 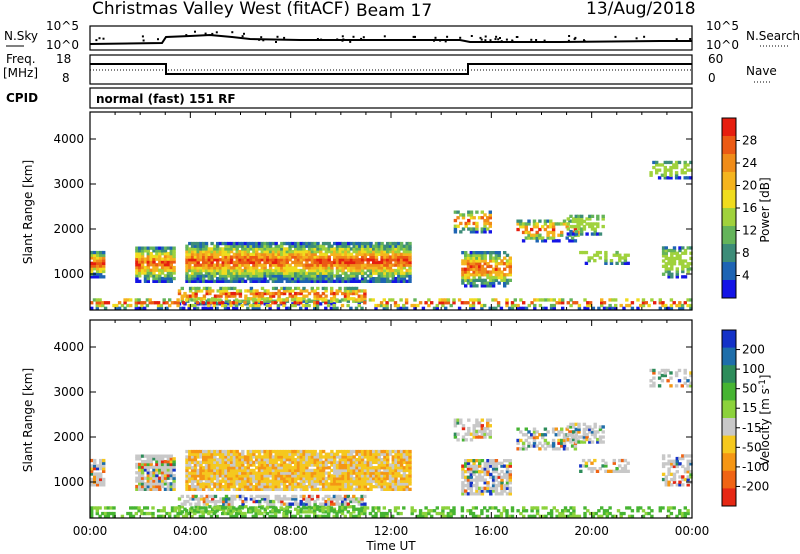 What do you see at coordinates (722, 45) in the screenshot?
I see `nsearch-tick-bottom: 10^0` at bounding box center [722, 45].